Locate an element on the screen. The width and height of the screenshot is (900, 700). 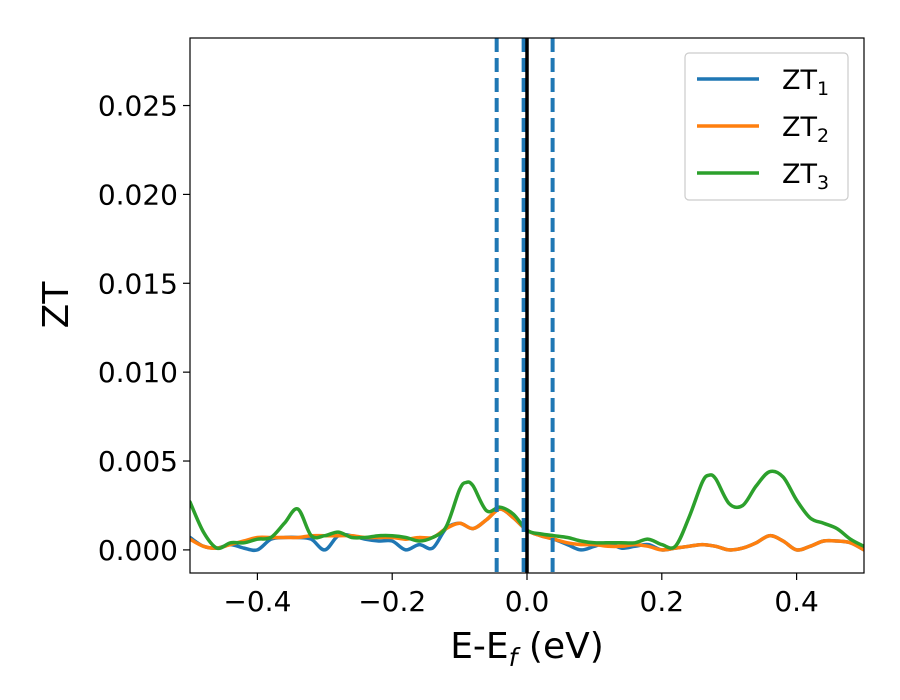
y-axis-ticks: 0.000 0.005 0.010 0.015 0.020 0.025 is located at coordinates (144, 328).